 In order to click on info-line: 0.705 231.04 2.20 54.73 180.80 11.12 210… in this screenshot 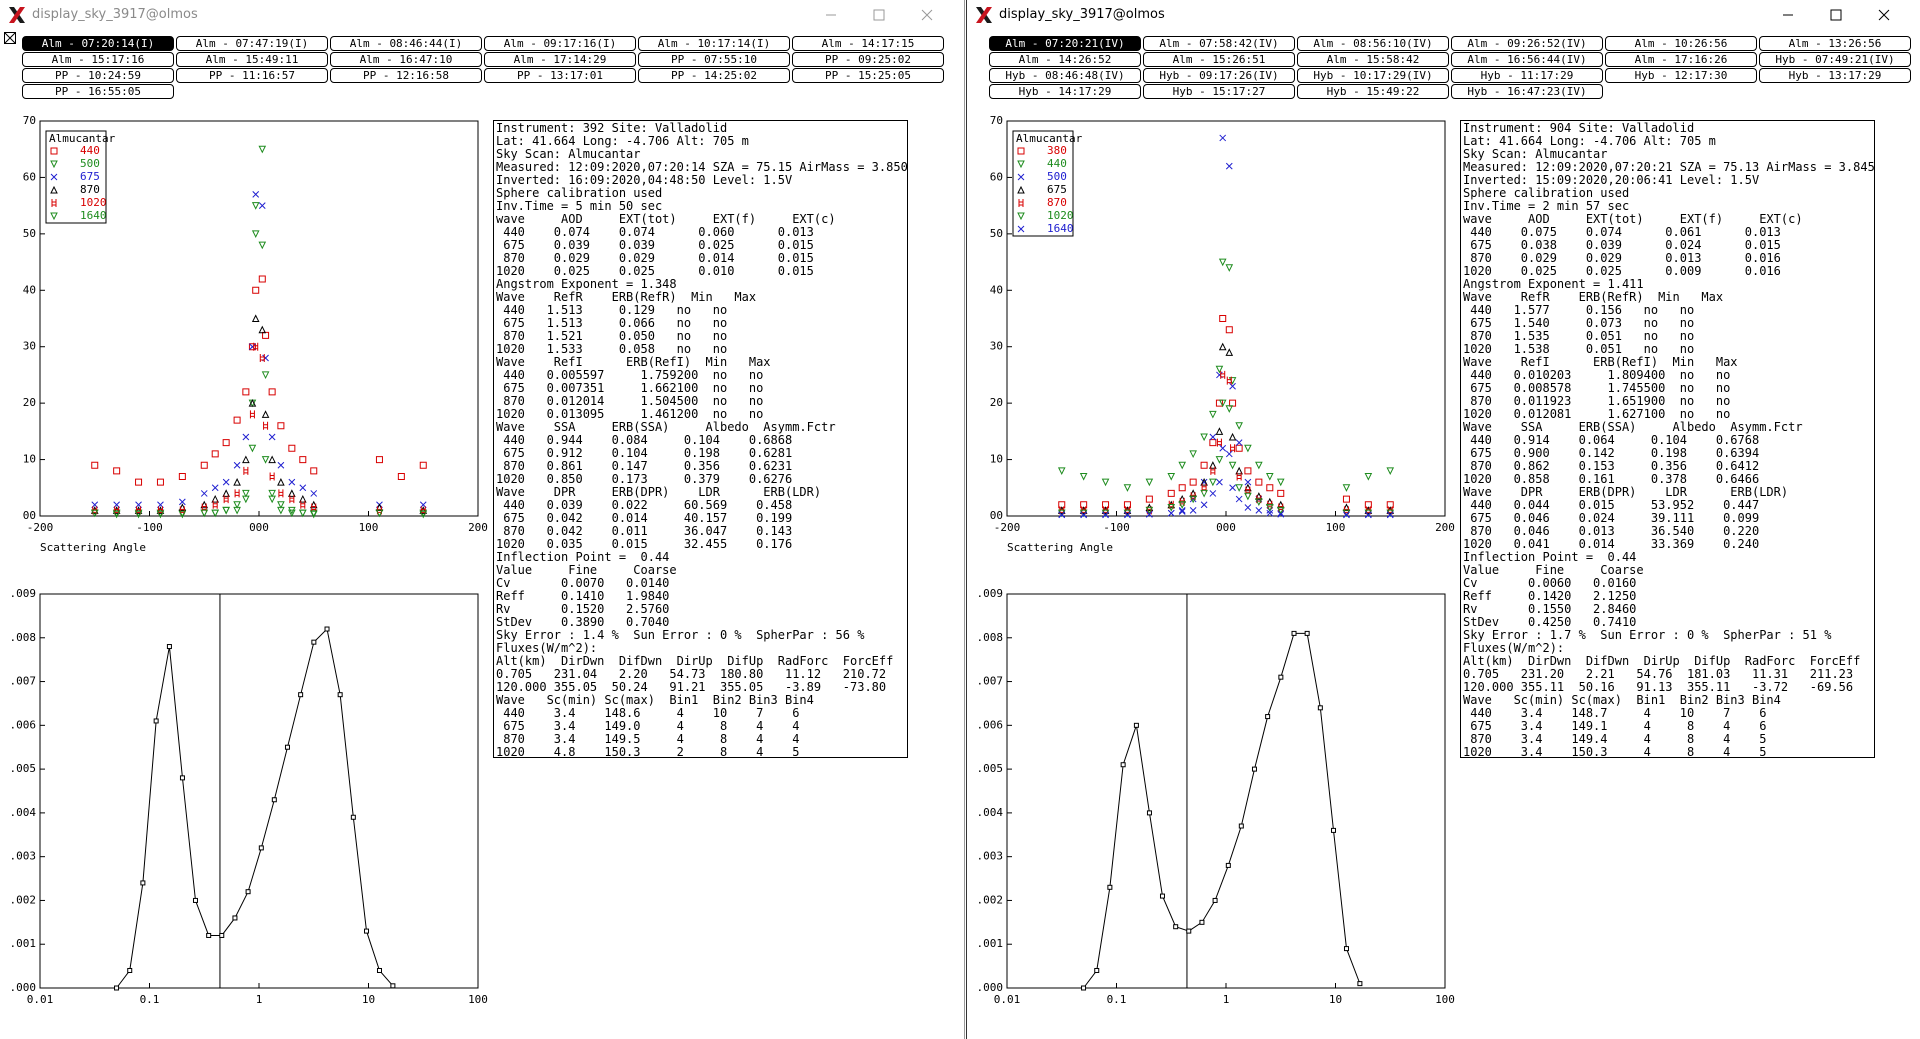, I will do `click(691, 674)`.